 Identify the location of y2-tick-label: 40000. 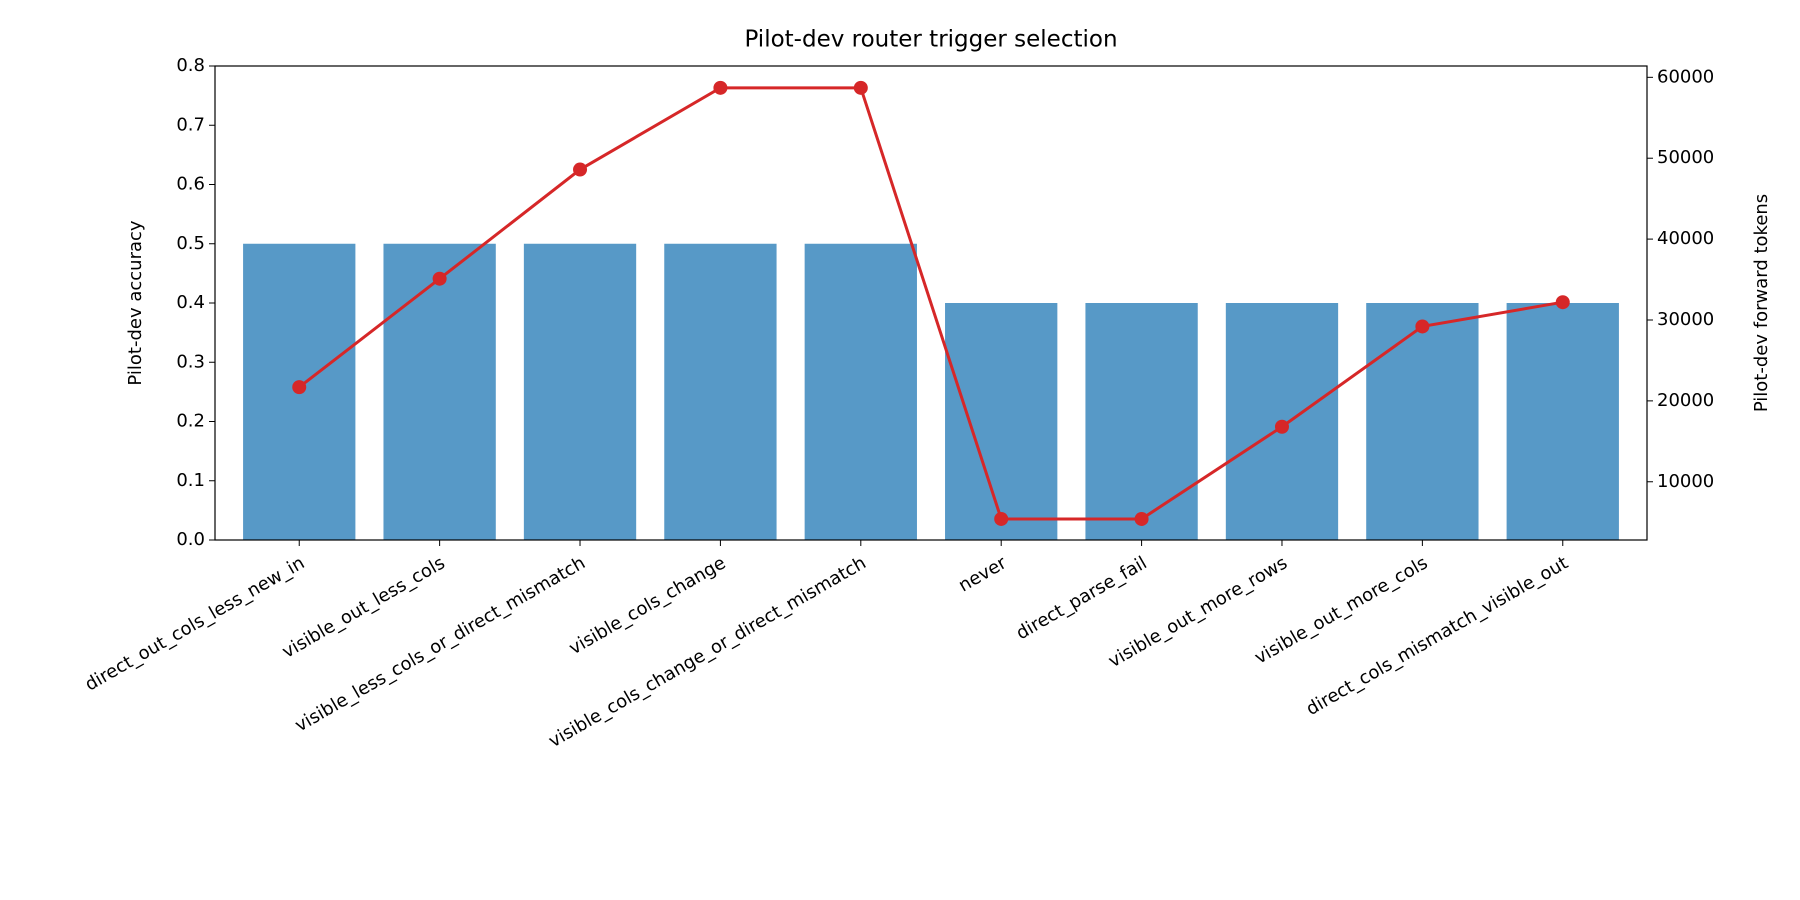
(1685, 238).